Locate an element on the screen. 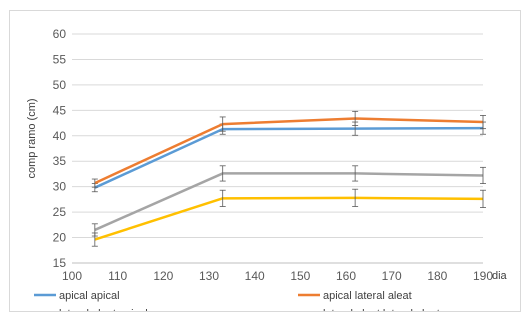 This screenshot has height=320, width=528. x-tick-label: 120 is located at coordinates (163, 276).